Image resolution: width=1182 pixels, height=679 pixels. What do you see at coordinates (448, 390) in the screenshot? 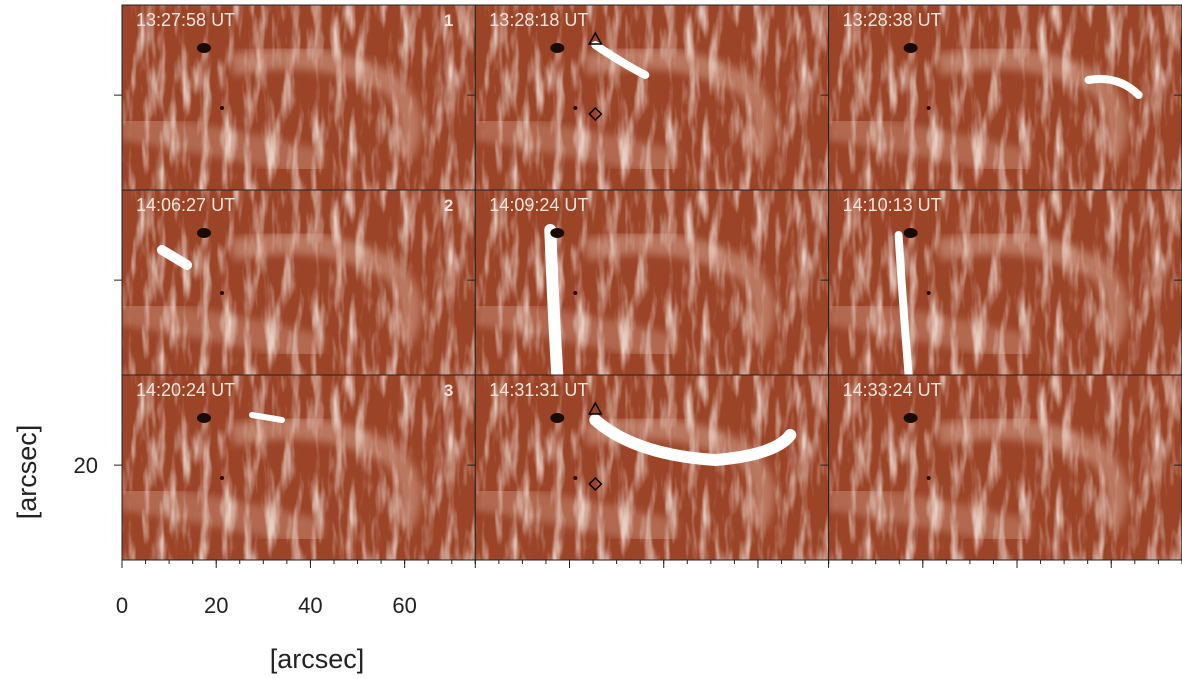
I see `panel-number: 3` at bounding box center [448, 390].